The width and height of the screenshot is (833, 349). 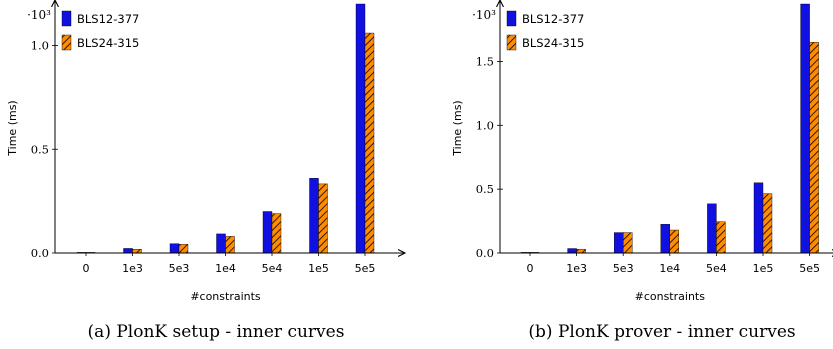 I want to click on figure-caption: (a) PlonK setup - inner curves, so click(x=216, y=332).